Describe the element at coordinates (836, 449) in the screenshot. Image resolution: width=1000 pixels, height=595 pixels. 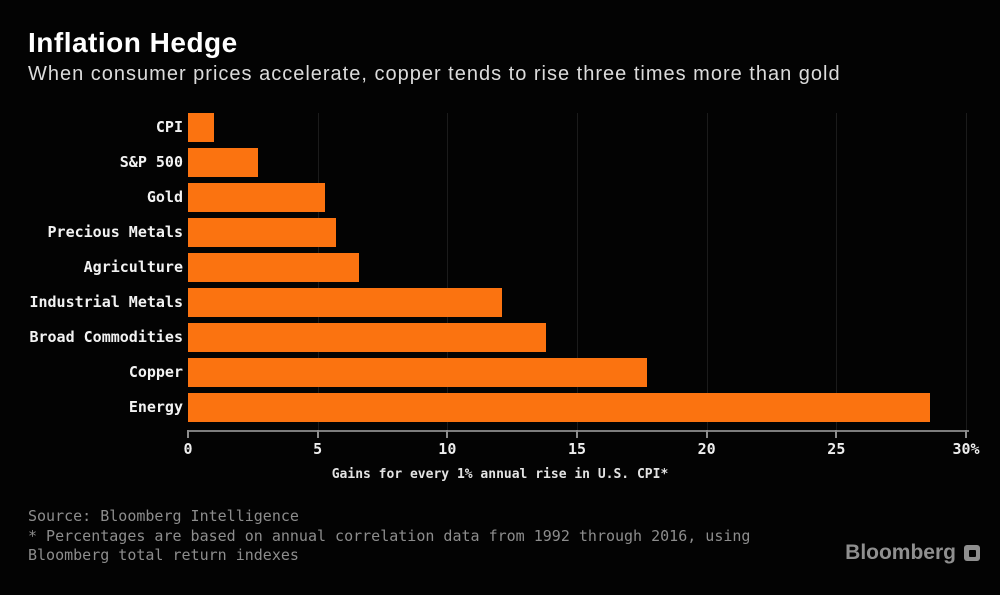
I see `x-axis-tick-label: 25` at that location.